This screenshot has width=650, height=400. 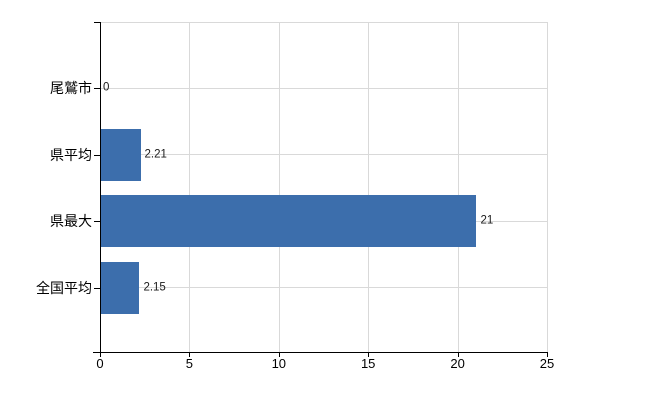 What do you see at coordinates (154, 287) in the screenshot?
I see `bar-value-label-3: 2.15` at bounding box center [154, 287].